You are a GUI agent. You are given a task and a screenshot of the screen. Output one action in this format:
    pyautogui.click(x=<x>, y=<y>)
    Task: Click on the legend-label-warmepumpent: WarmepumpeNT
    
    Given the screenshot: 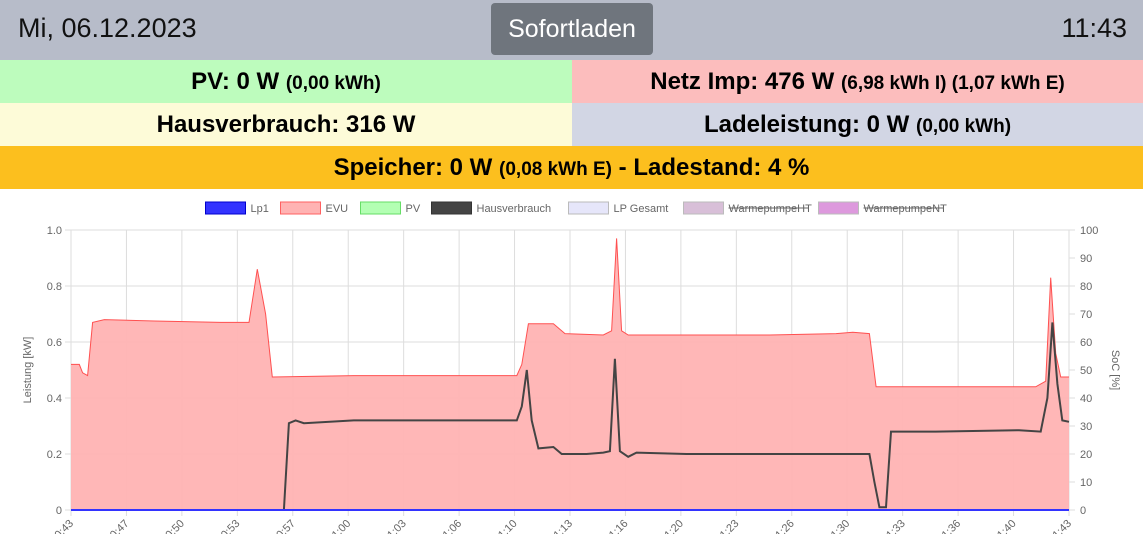 What is the action you would take?
    pyautogui.click(x=906, y=209)
    